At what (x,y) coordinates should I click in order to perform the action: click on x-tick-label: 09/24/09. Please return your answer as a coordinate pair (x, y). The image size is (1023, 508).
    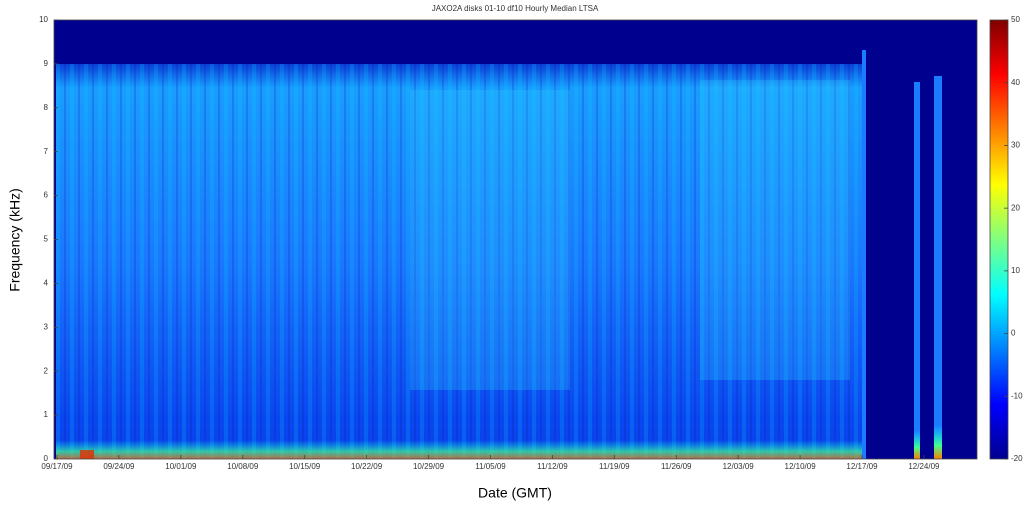
    Looking at the image, I should click on (119, 466).